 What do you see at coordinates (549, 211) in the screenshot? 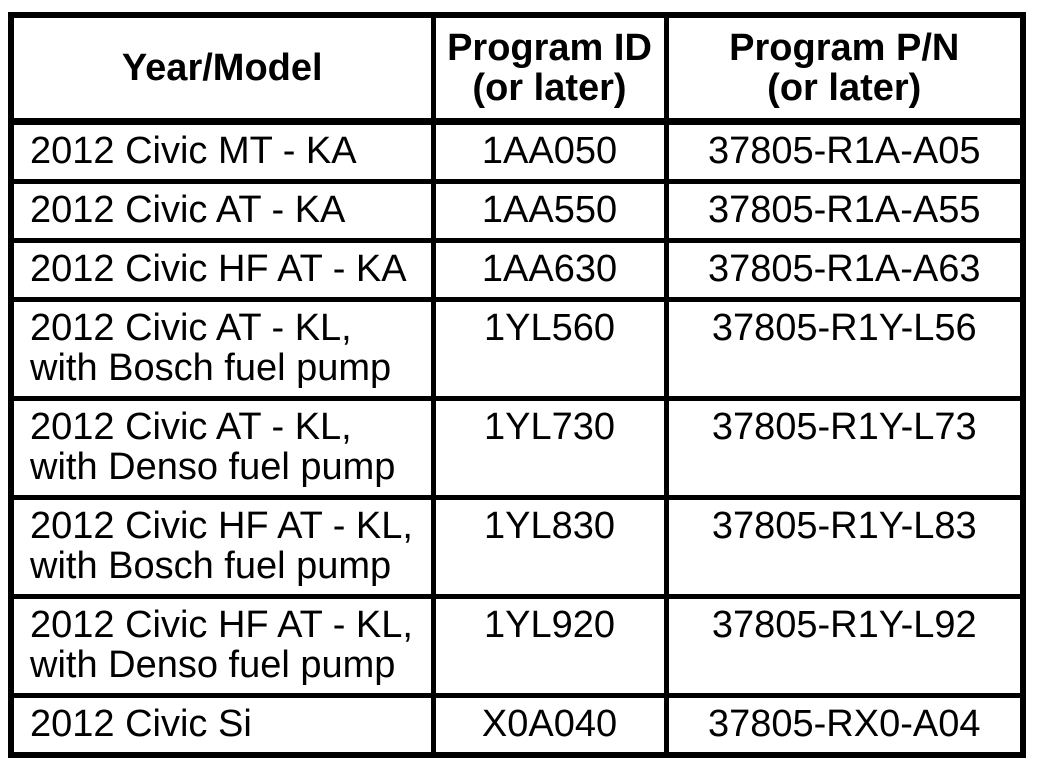
I see `program-id-cell: 1AA550` at bounding box center [549, 211].